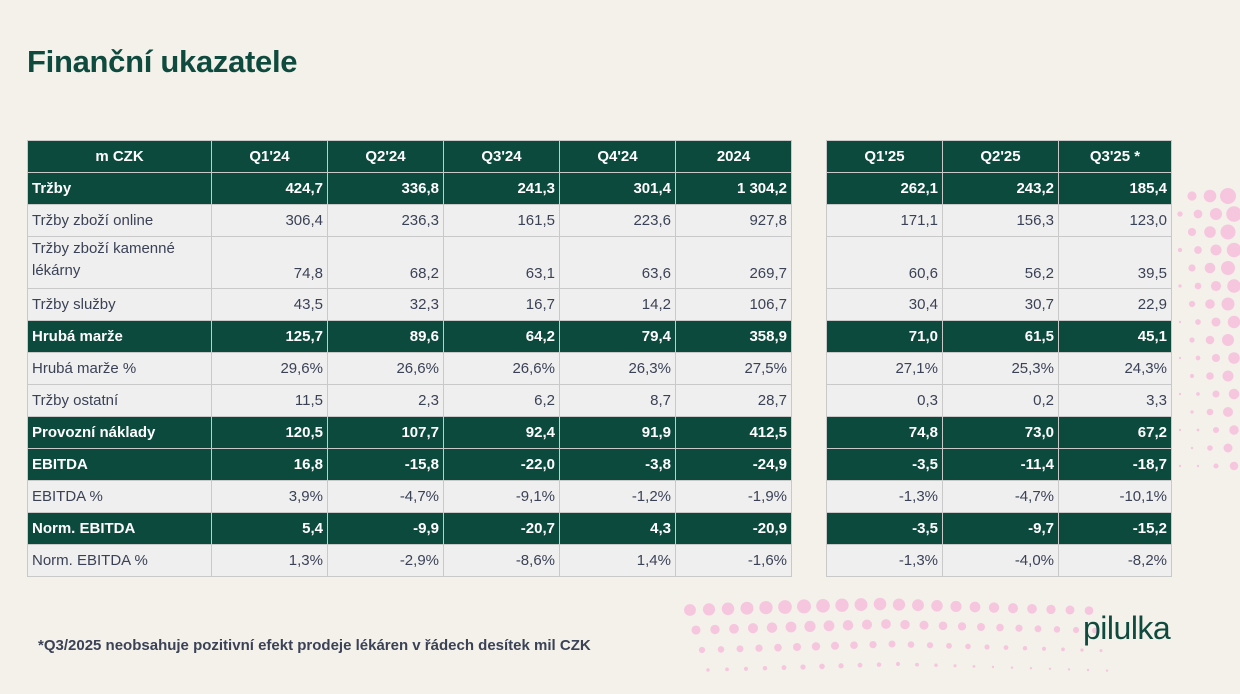  What do you see at coordinates (884, 368) in the screenshot?
I see `table-cell: 27,1%` at bounding box center [884, 368].